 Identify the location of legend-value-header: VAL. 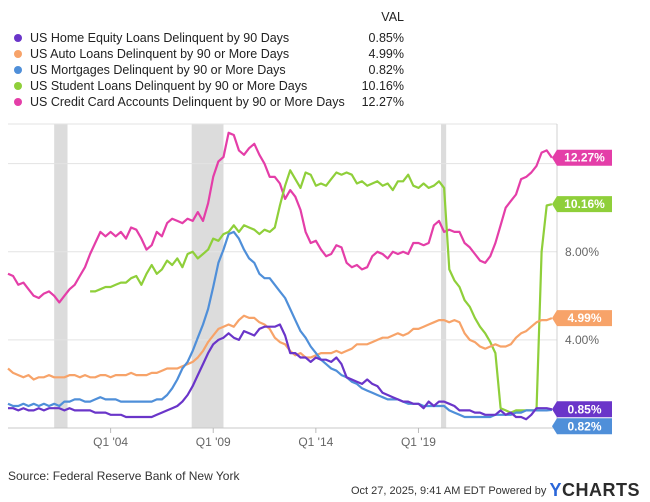
(392, 17).